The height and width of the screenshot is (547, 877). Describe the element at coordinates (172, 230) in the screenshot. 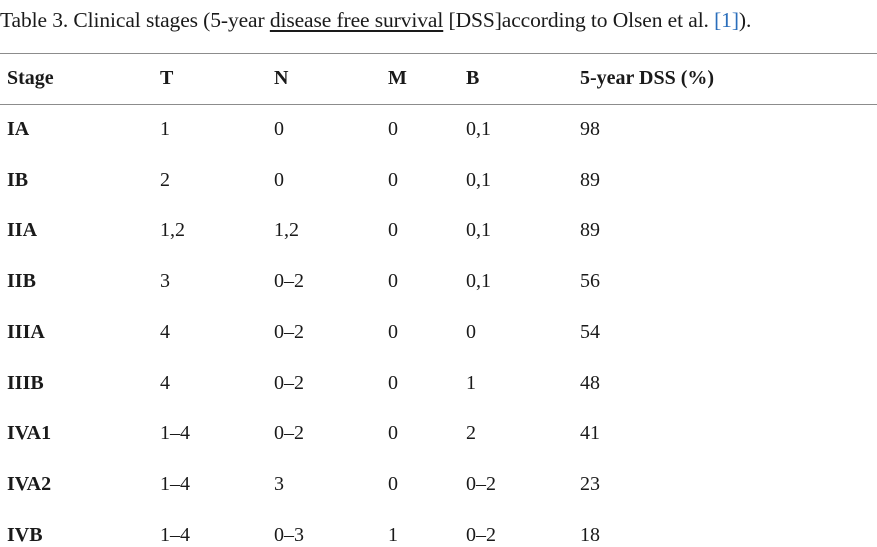

I see `cell-t: 1,2` at that location.